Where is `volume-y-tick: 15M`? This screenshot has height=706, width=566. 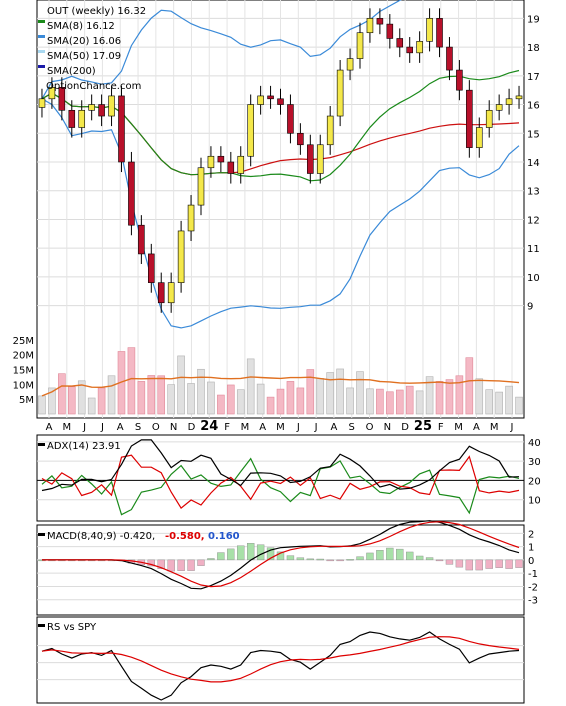
volume-y-tick: 15M is located at coordinates (23, 371).